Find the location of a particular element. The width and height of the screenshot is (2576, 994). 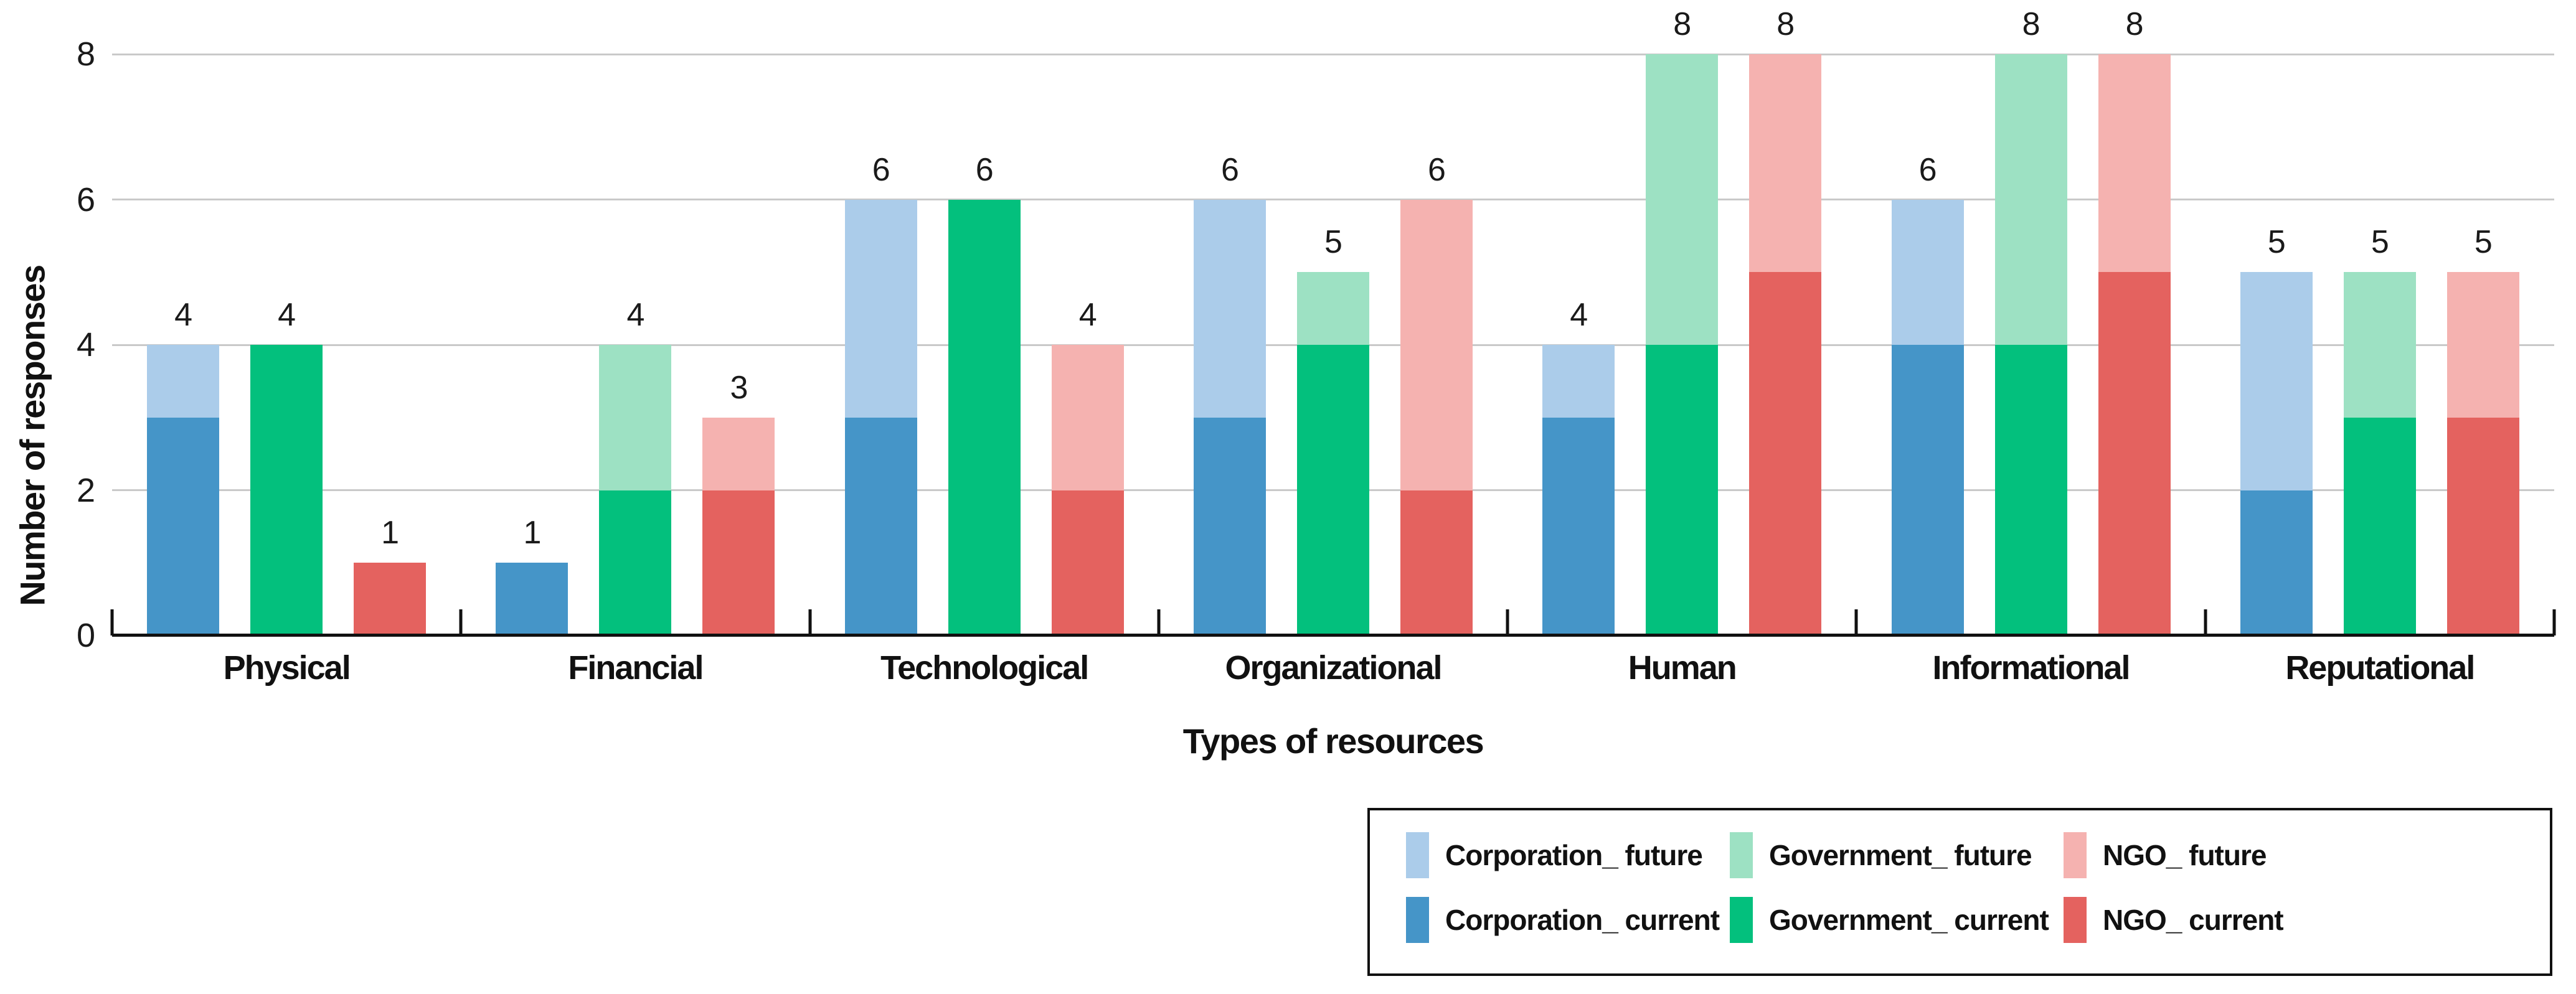

bar-group-physical: 4 4 1 is located at coordinates (286, 344).